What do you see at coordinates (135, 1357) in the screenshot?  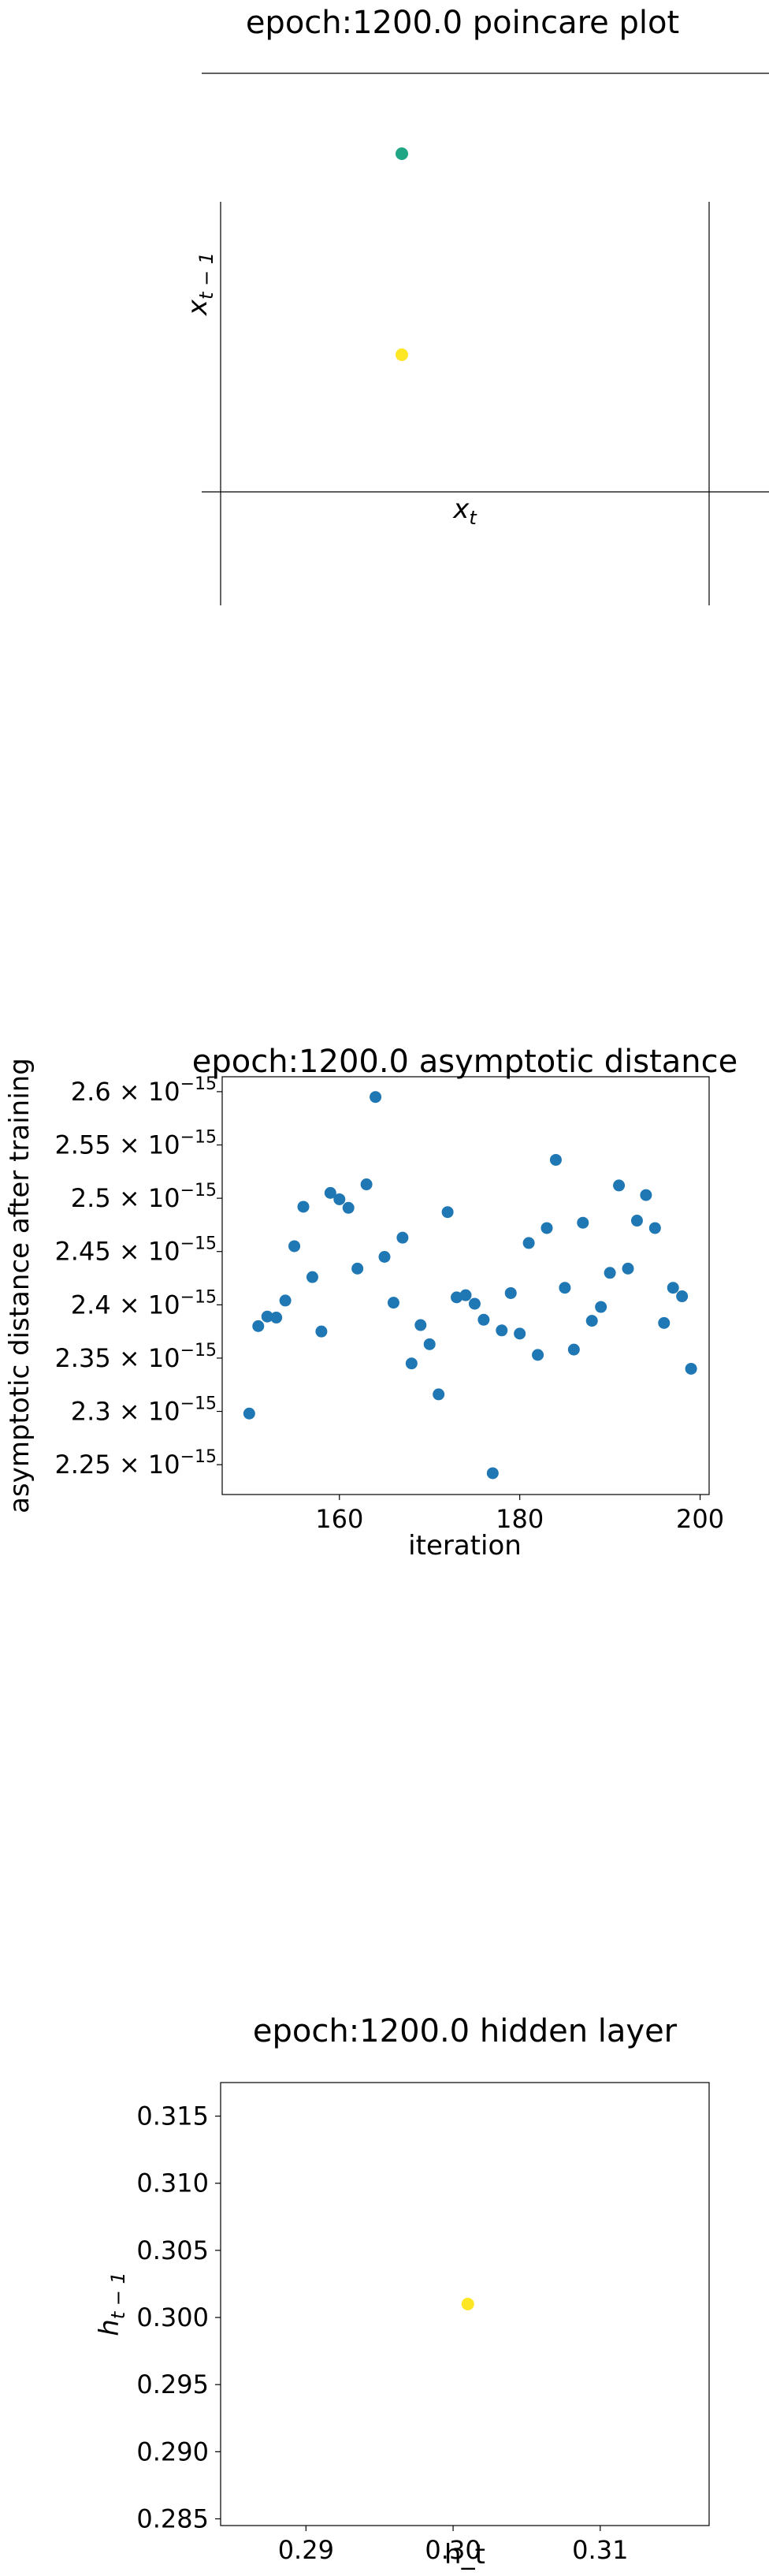 I see `asym-ytick-label-2: 2.35 × 10⁻¹⁵` at bounding box center [135, 1357].